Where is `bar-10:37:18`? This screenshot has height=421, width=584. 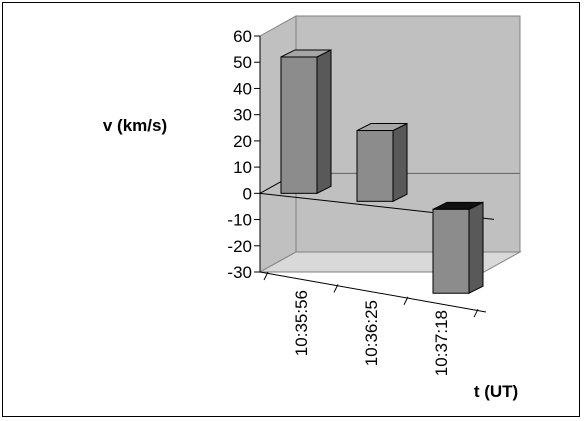
bar-10:37:18 is located at coordinates (458, 248).